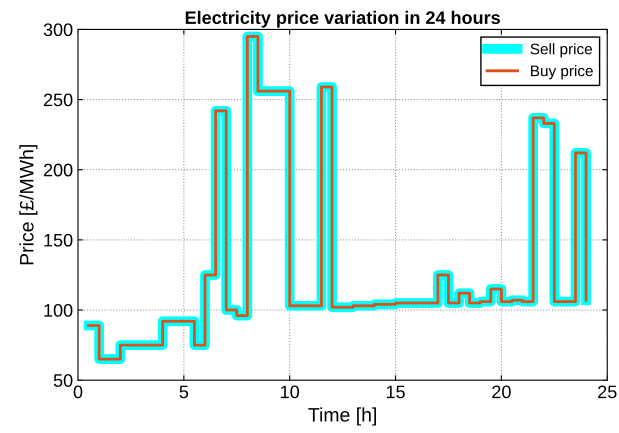 This screenshot has height=433, width=619. I want to click on y-tick-label: 250, so click(58, 100).